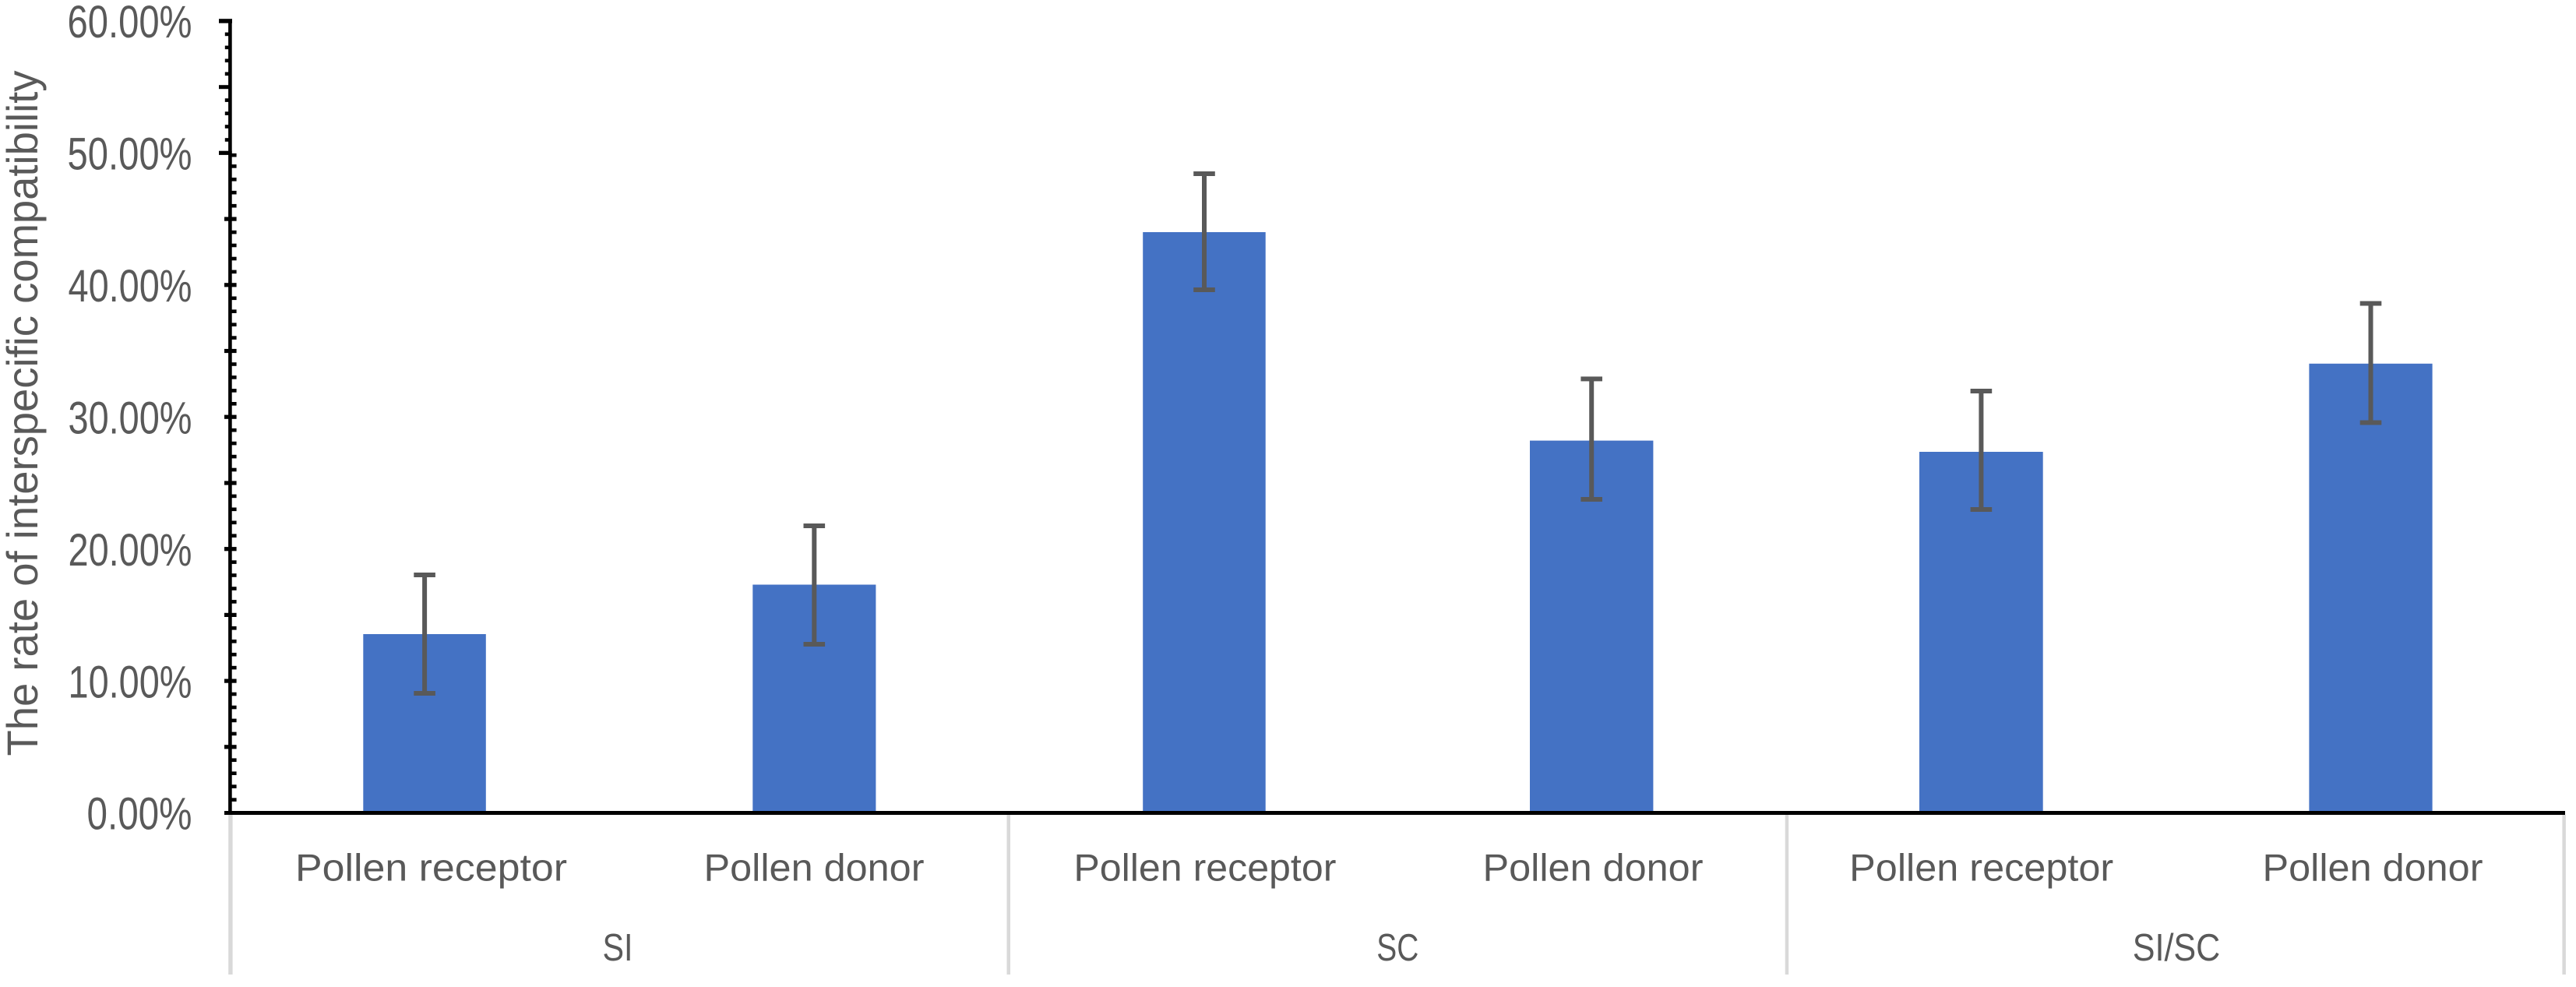 The height and width of the screenshot is (987, 2576). What do you see at coordinates (130, 154) in the screenshot?
I see `svg-text: 50.00%` at bounding box center [130, 154].